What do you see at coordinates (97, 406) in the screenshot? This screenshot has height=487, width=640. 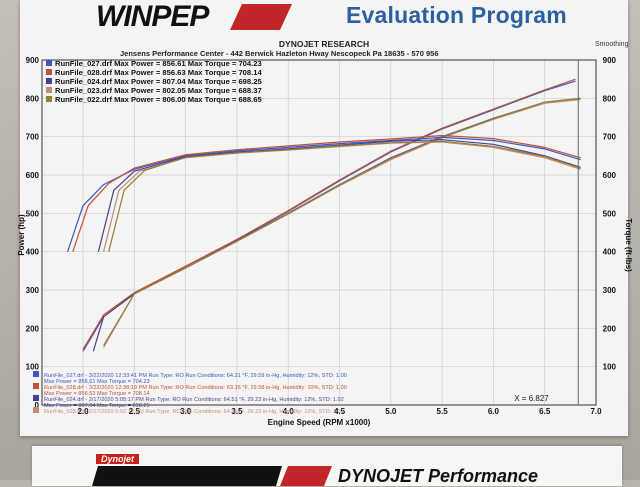 I see `run-info-max: Max Power = 807.04 Max Torque = 698.25` at bounding box center [97, 406].